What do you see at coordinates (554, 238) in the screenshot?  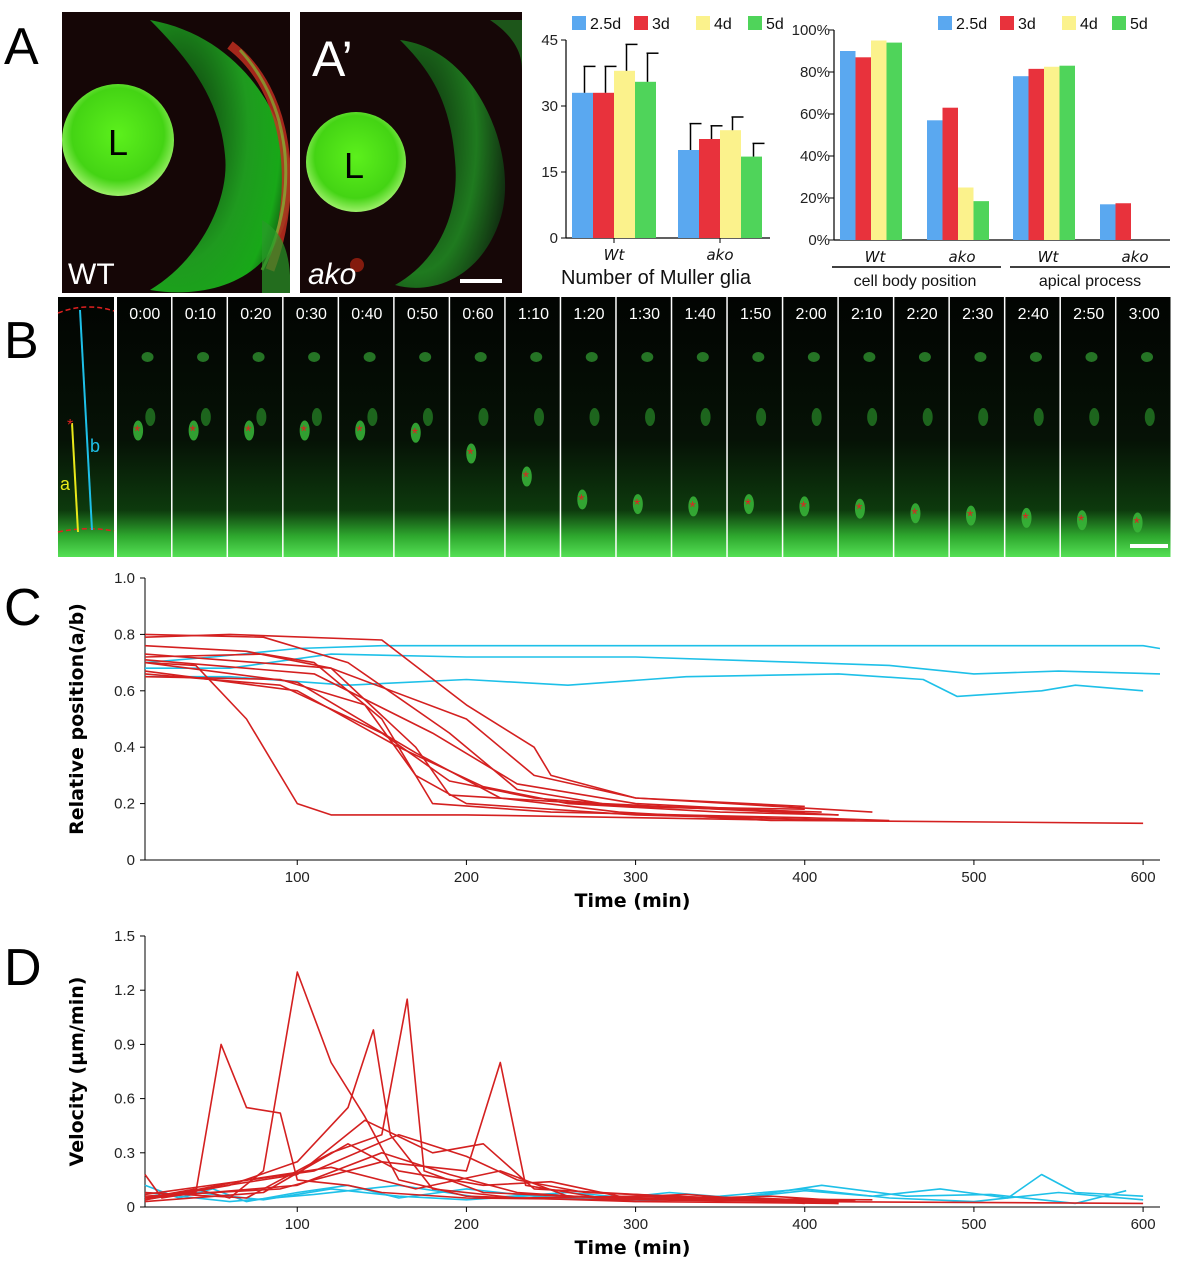 I see `y-tick-label: 0` at bounding box center [554, 238].